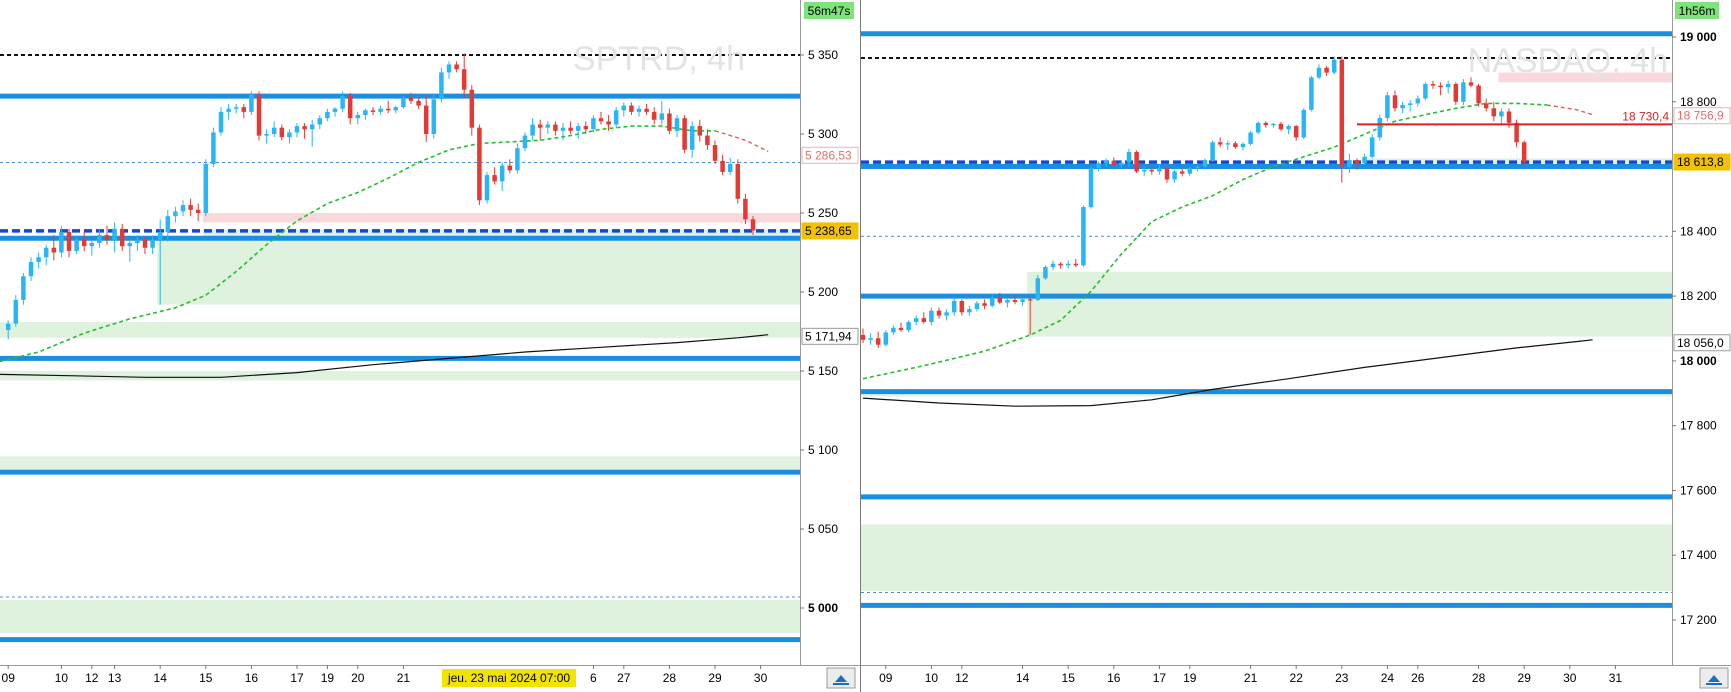 The width and height of the screenshot is (1731, 692). Describe the element at coordinates (1698, 296) in the screenshot. I see `price-tick-label: 18 200` at that location.